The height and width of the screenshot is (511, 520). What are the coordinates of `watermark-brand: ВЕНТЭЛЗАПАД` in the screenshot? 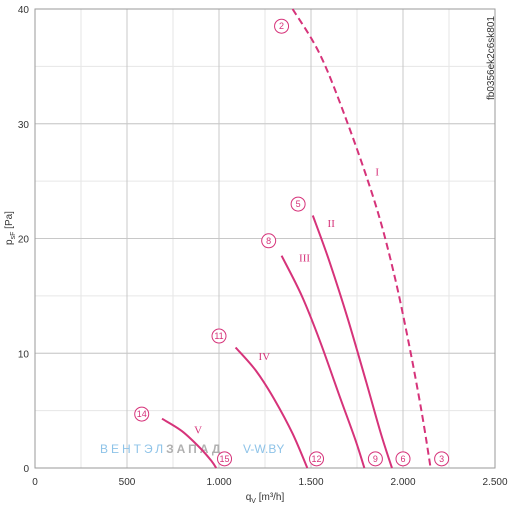 It's located at (161, 449).